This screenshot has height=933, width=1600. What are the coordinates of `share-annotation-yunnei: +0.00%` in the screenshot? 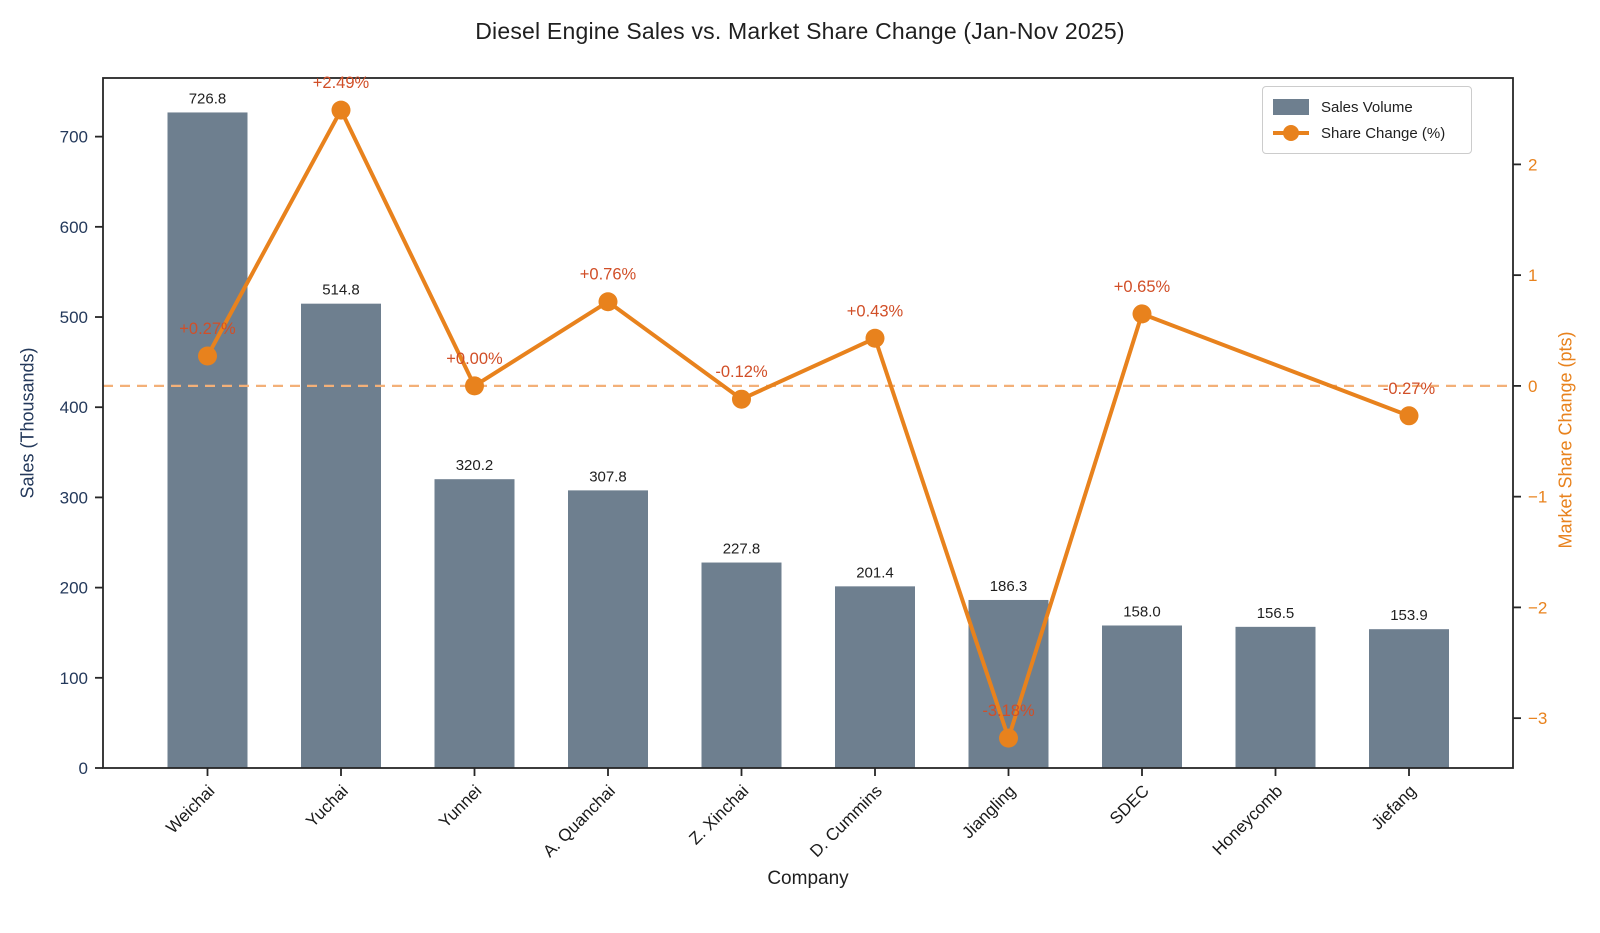 It's located at (474, 359).